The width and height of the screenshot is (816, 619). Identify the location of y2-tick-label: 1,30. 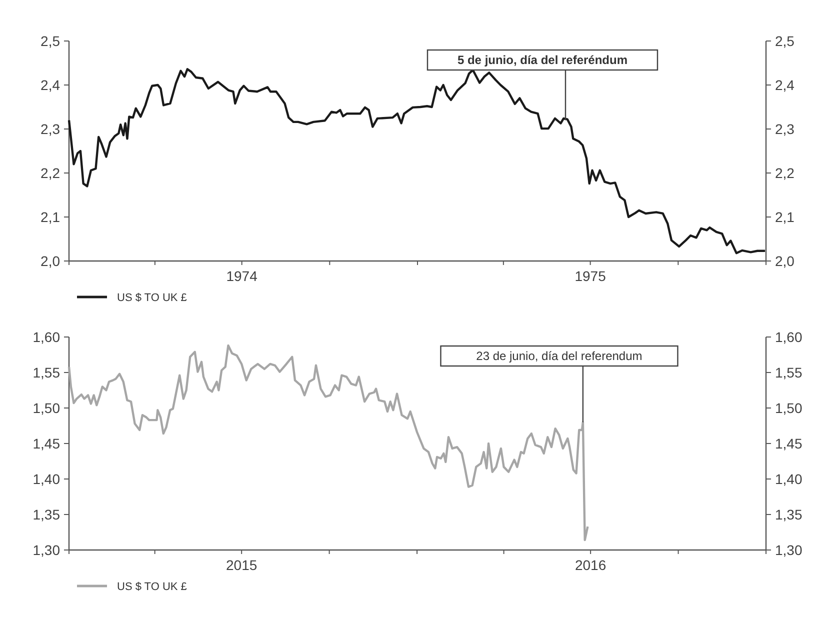
(788, 550).